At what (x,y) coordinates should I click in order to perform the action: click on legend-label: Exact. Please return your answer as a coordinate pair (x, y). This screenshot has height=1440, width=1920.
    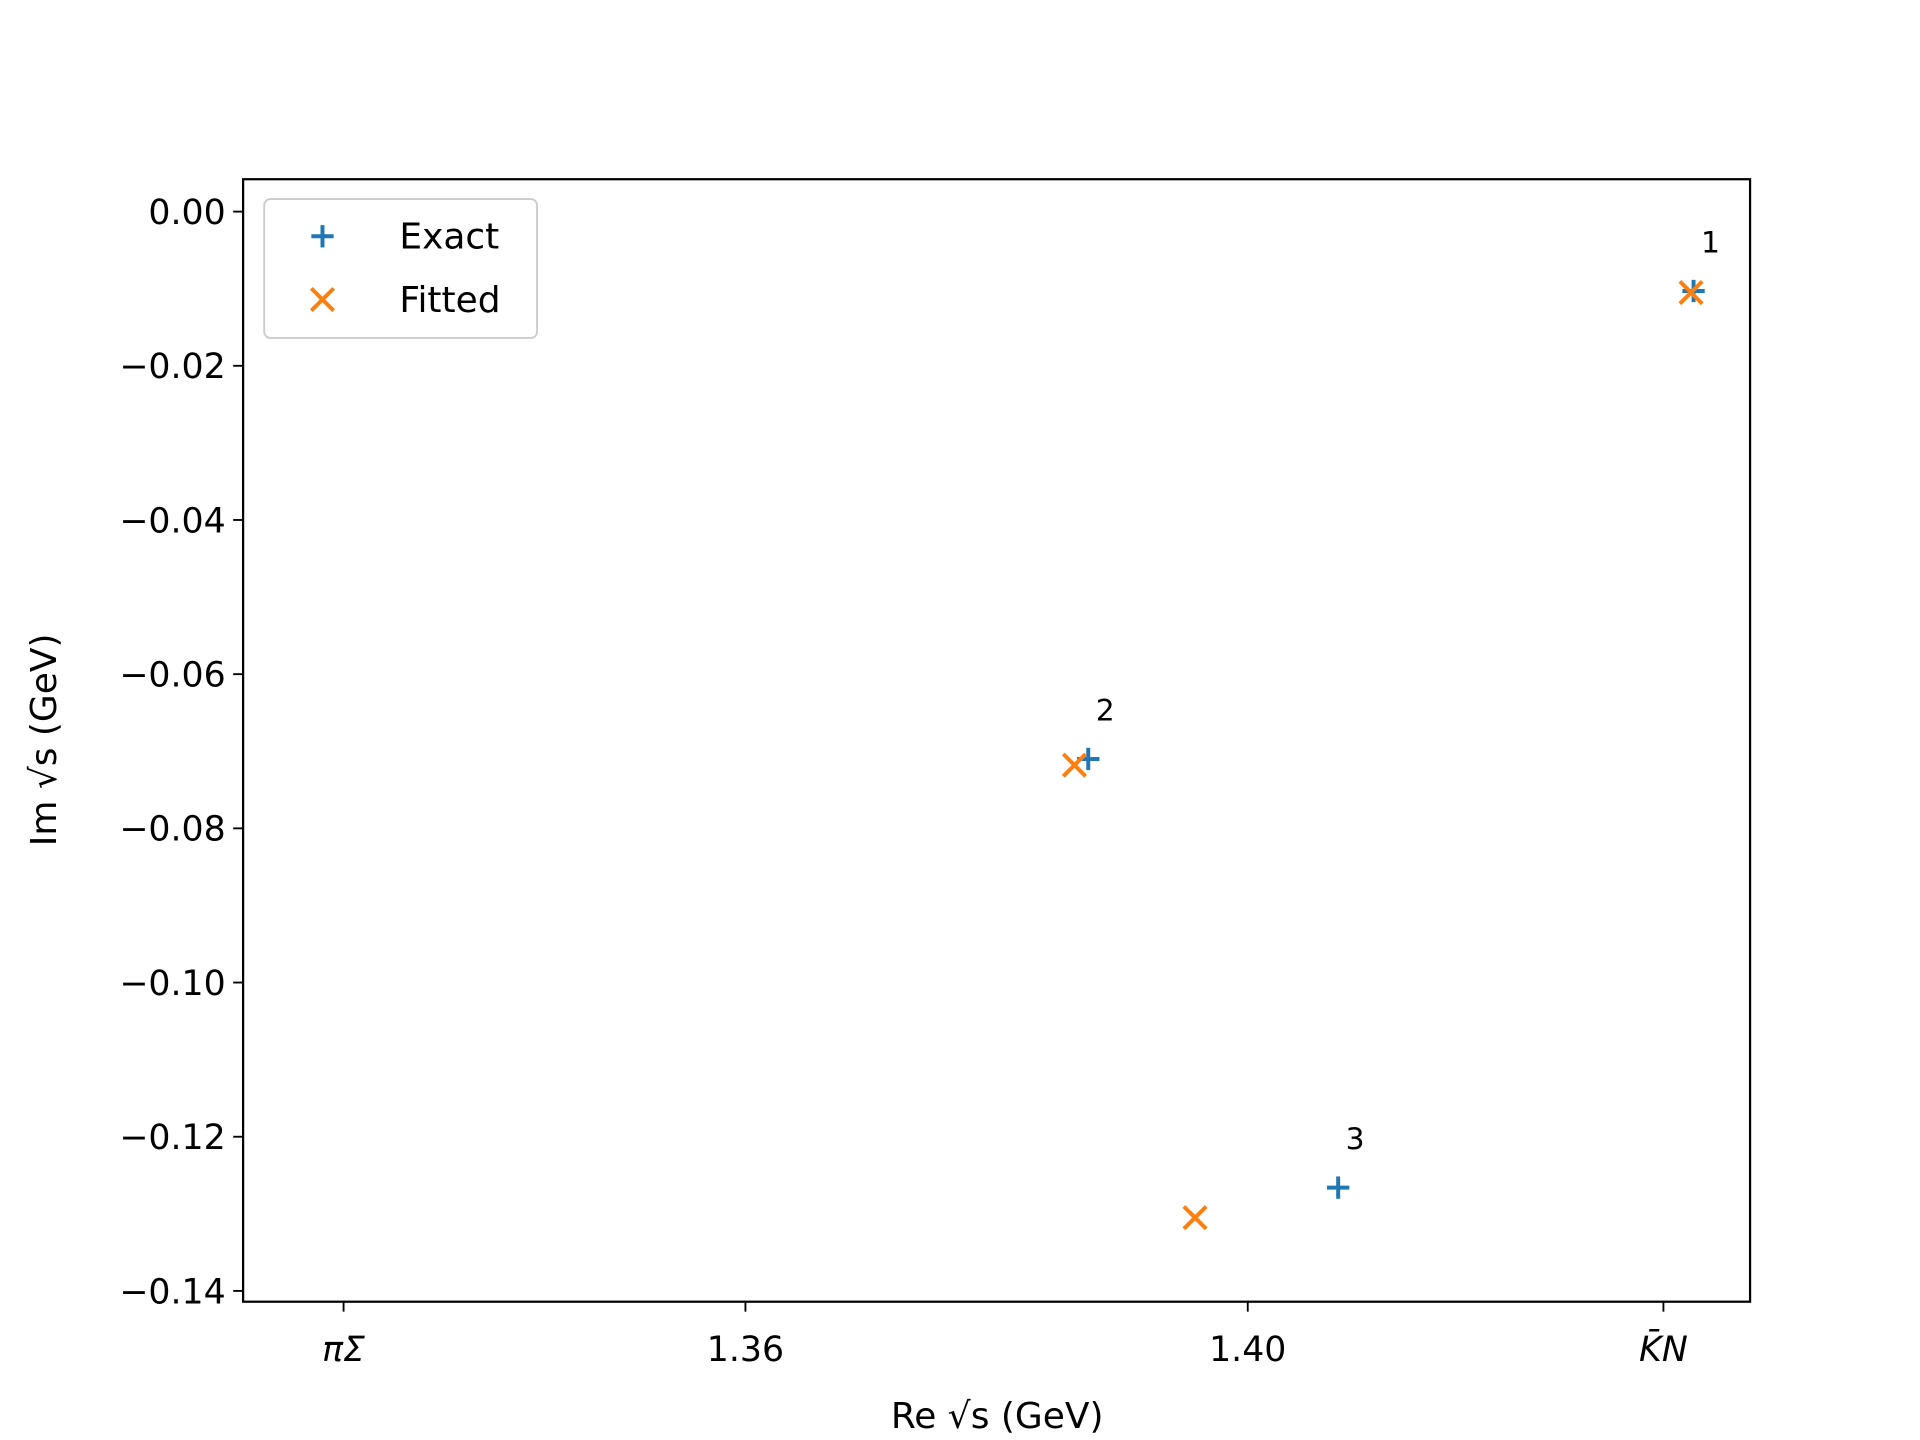
    Looking at the image, I should click on (449, 237).